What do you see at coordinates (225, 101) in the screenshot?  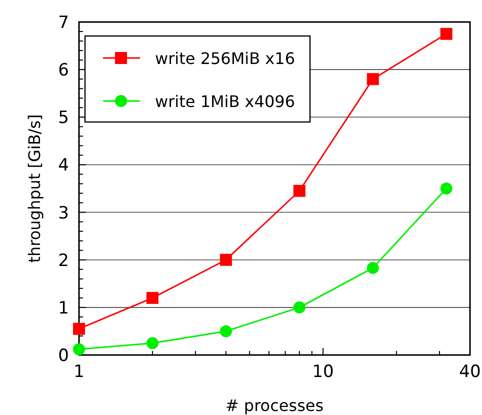 I see `legend-label: write 1MiB x4096` at bounding box center [225, 101].